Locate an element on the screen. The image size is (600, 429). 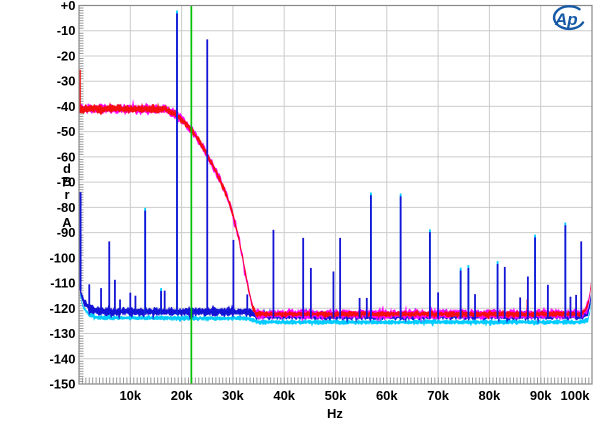
y-tick-label: -90 is located at coordinates (66, 232).